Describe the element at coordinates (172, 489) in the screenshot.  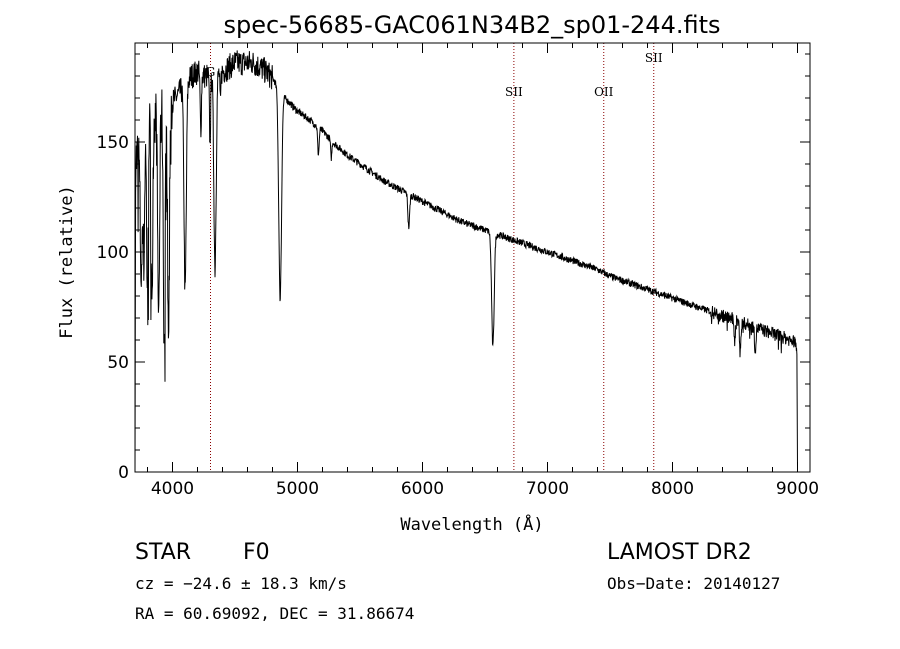
I see `x-tick-label: 4000` at that location.